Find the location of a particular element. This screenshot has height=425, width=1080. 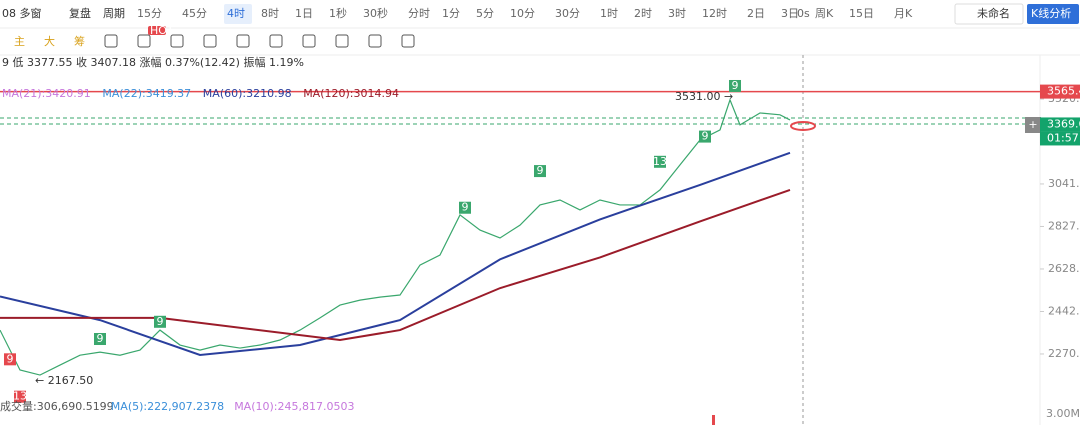

ma-legend-item: MA(21):3420.91 is located at coordinates (46, 93).